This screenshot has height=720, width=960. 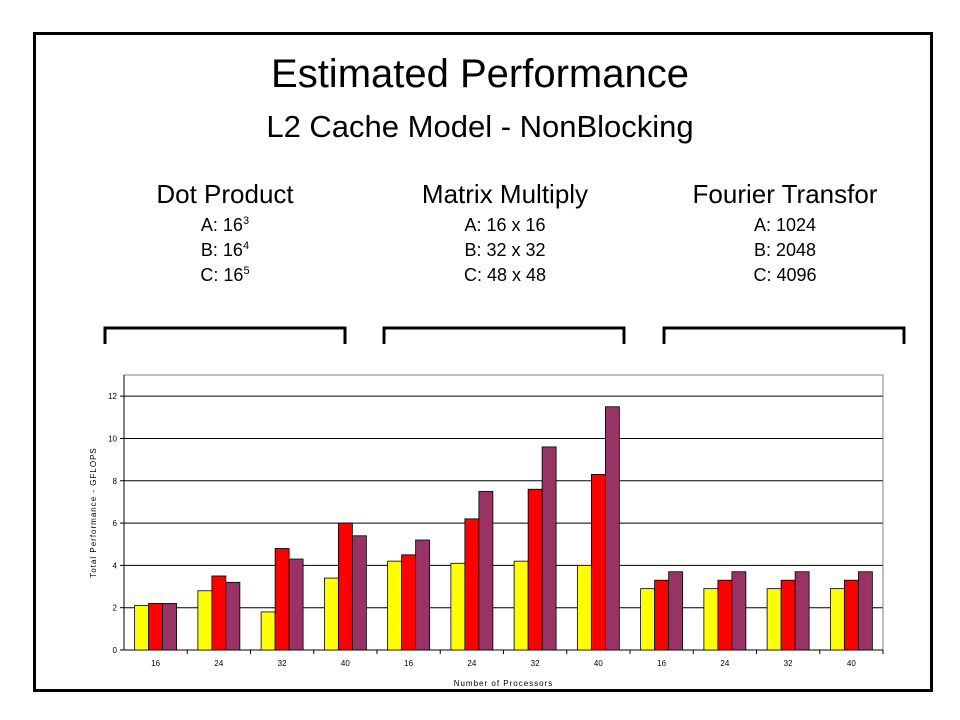 I want to click on y-tick-label: 8, so click(x=115, y=481).